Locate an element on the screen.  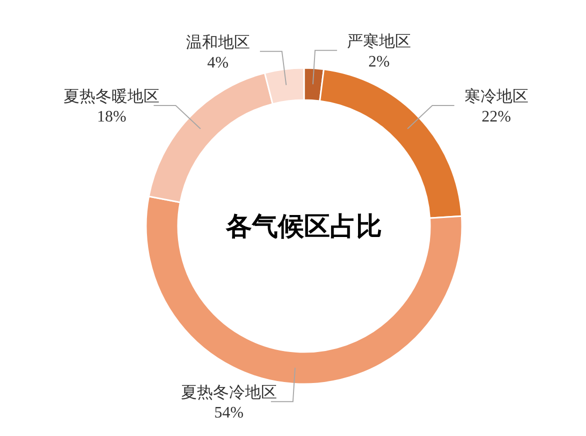
data-label: 18% is located at coordinates (111, 117).